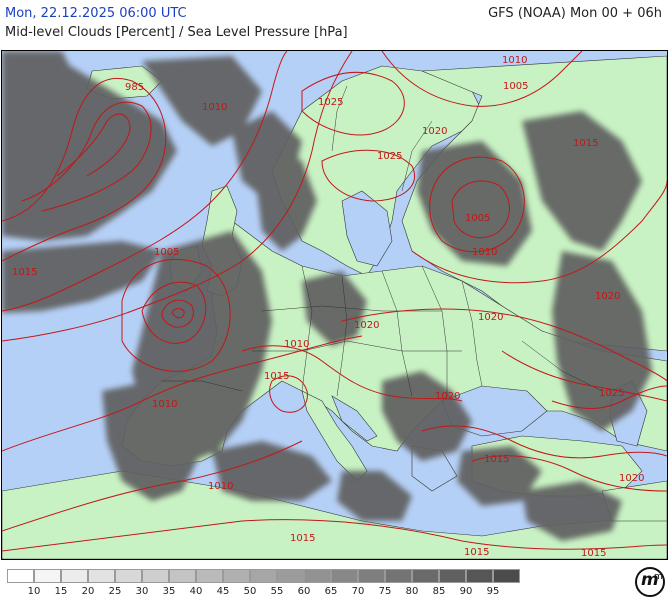 The height and width of the screenshot is (600, 669). I want to click on legend-tick-label: 15, so click(61, 591).